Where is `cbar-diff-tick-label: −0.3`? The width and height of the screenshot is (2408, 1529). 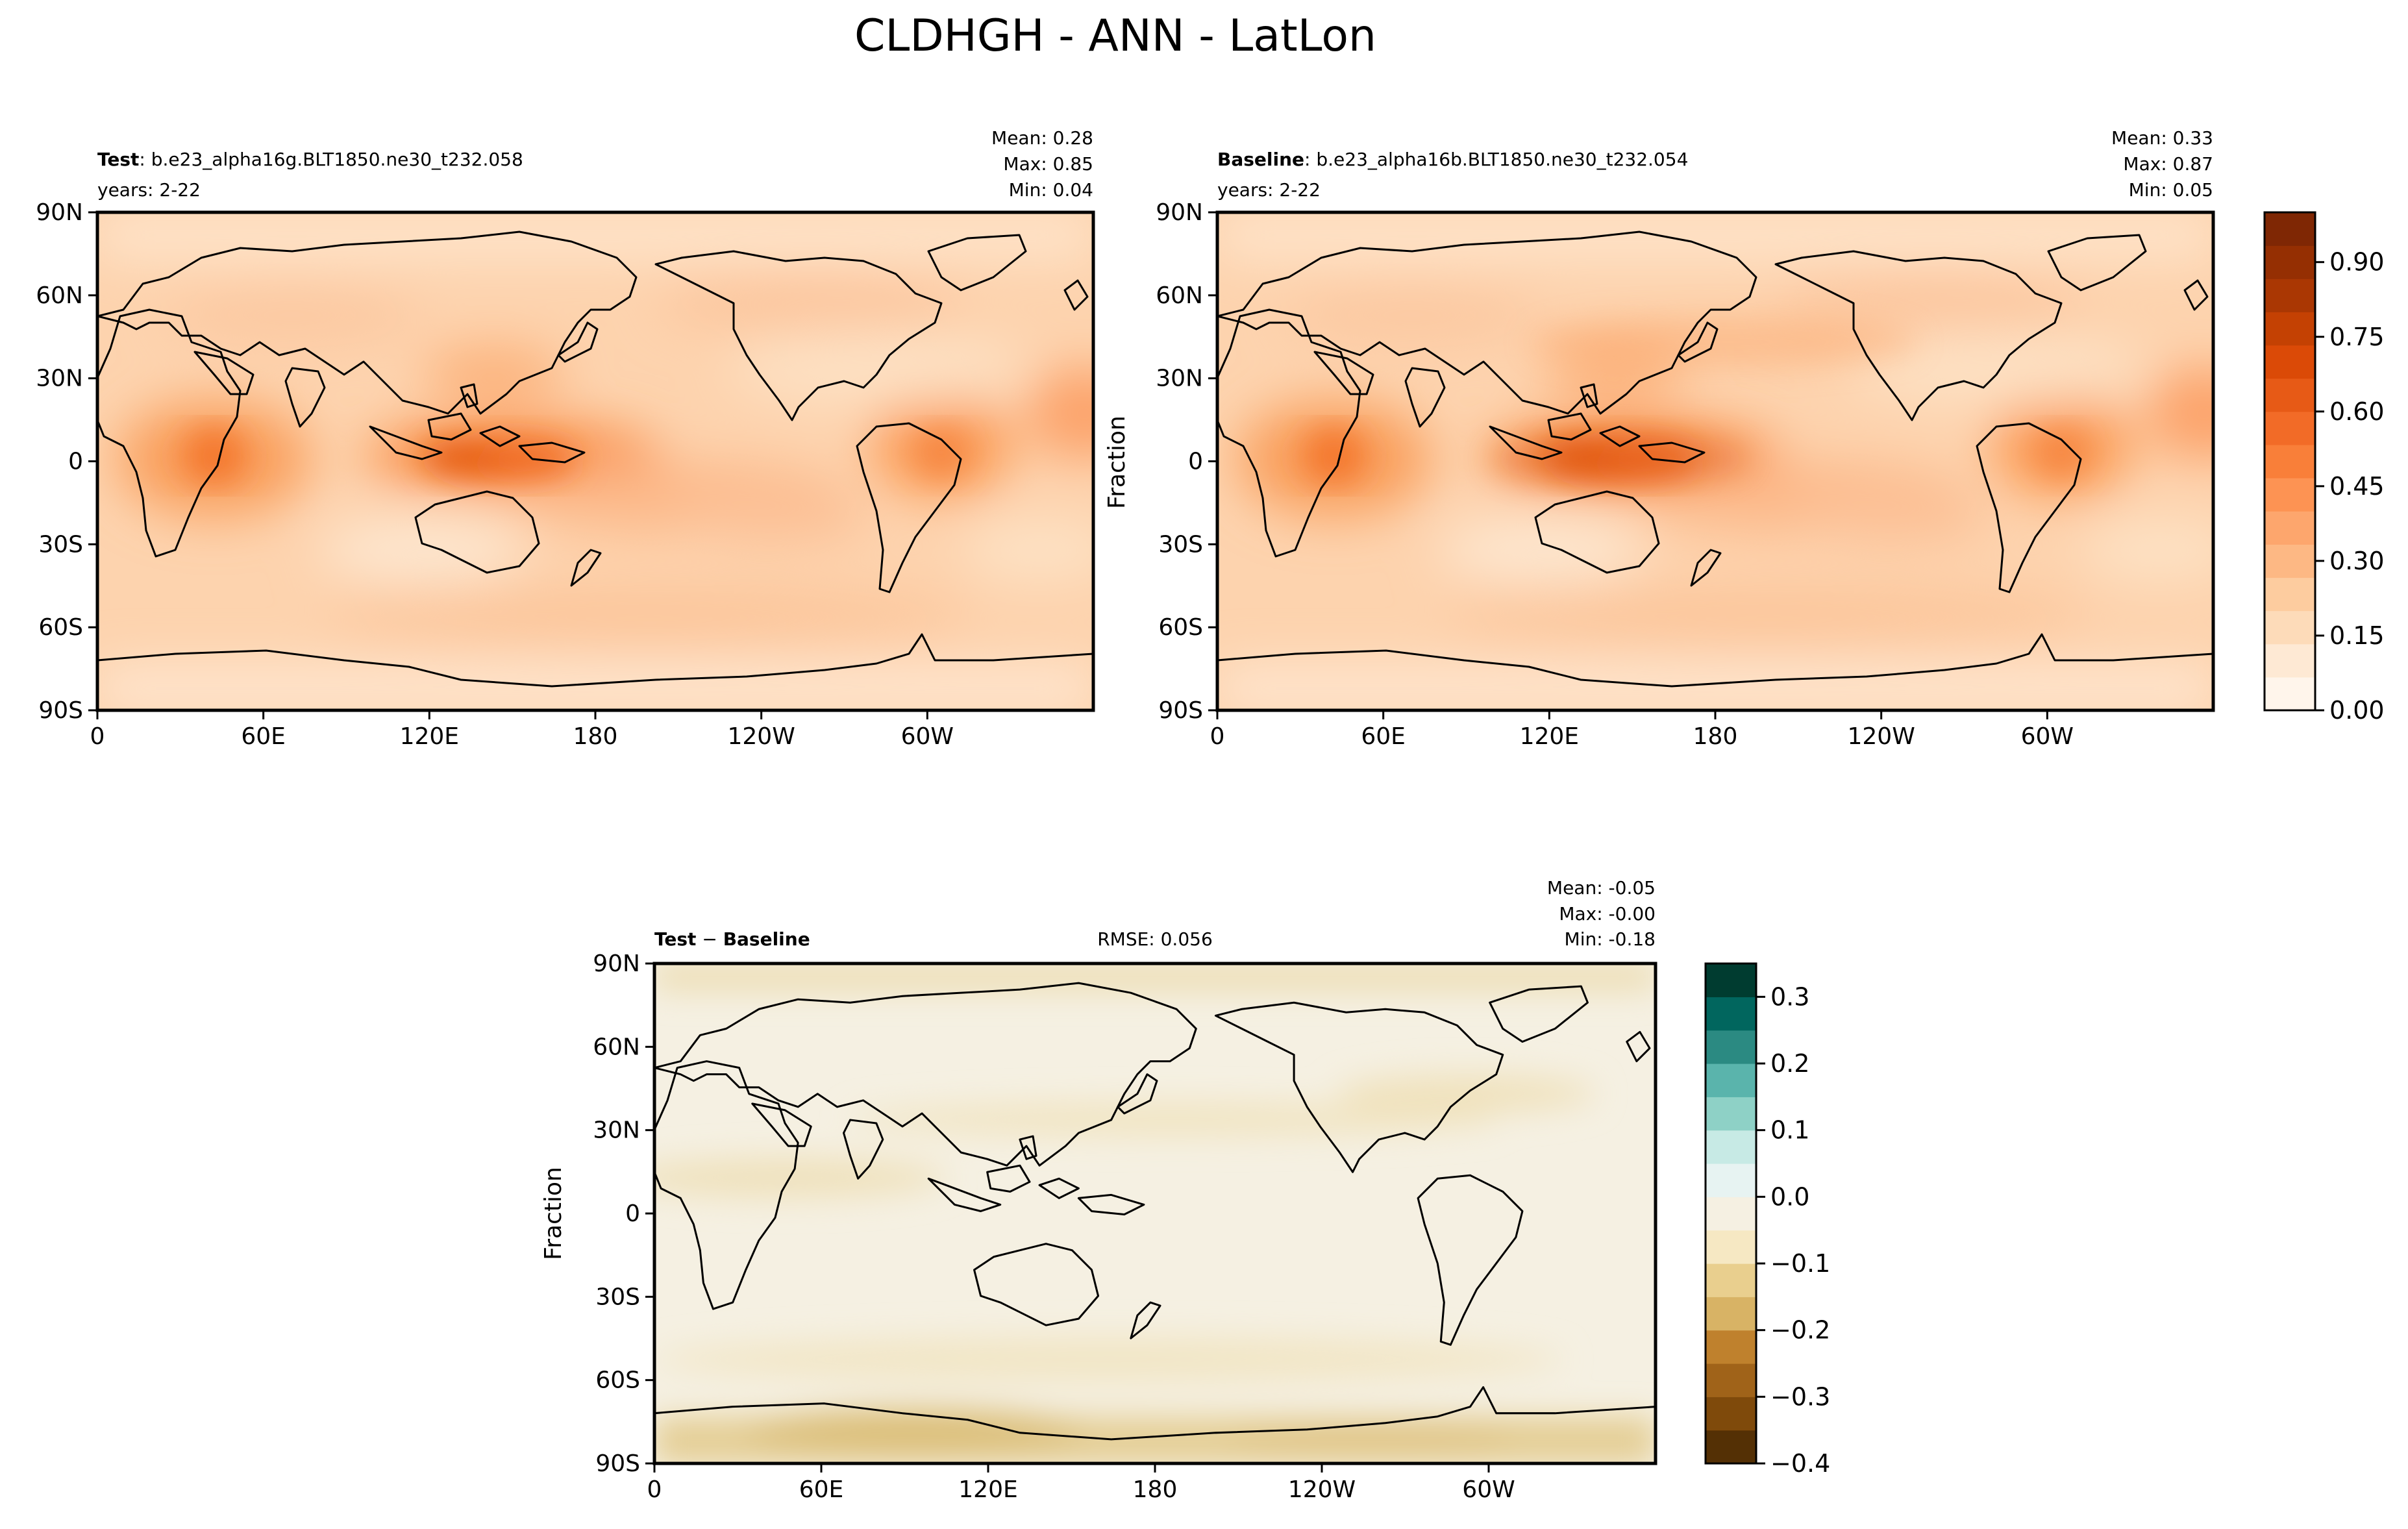 cbar-diff-tick-label: −0.3 is located at coordinates (1800, 1396).